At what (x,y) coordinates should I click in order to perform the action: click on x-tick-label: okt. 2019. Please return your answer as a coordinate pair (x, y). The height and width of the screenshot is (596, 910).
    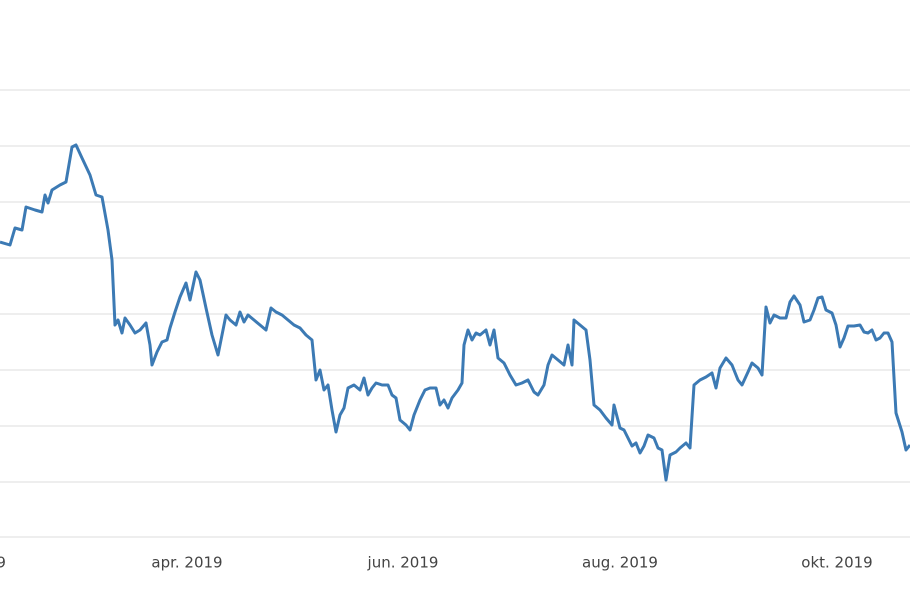
    Looking at the image, I should click on (836, 563).